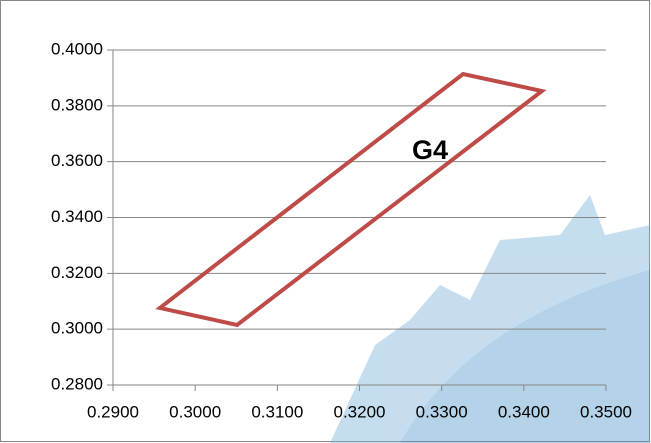 Image resolution: width=651 pixels, height=443 pixels. Describe the element at coordinates (77, 104) in the screenshot. I see `y-tick-label: 0.3800` at that location.